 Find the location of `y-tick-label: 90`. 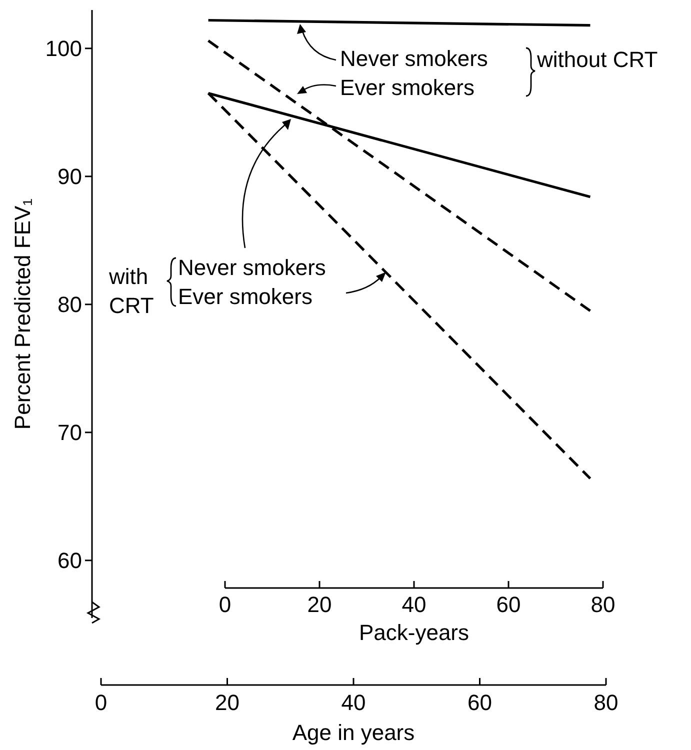

y-tick-label: 90 is located at coordinates (70, 177).